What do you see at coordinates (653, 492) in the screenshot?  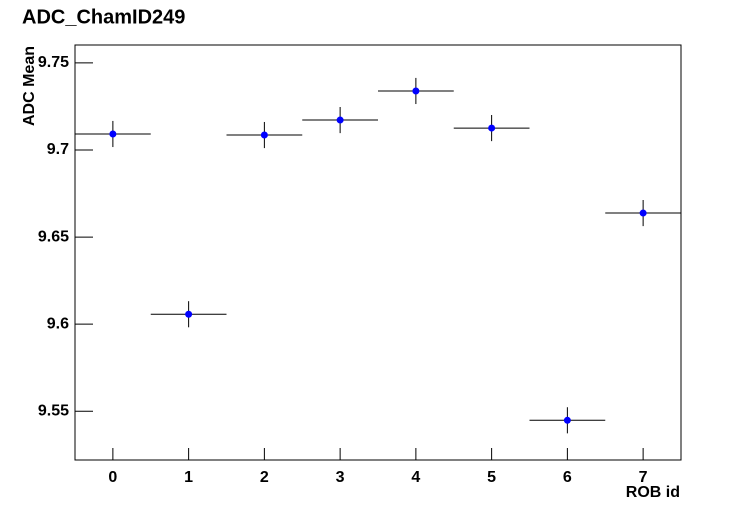 I see `x-axis-label: ROB id` at bounding box center [653, 492].